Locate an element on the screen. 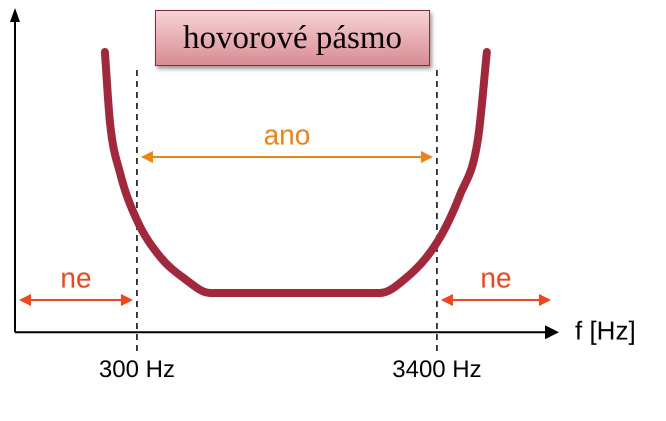  chart-title: hovorové pásmo is located at coordinates (292, 38).